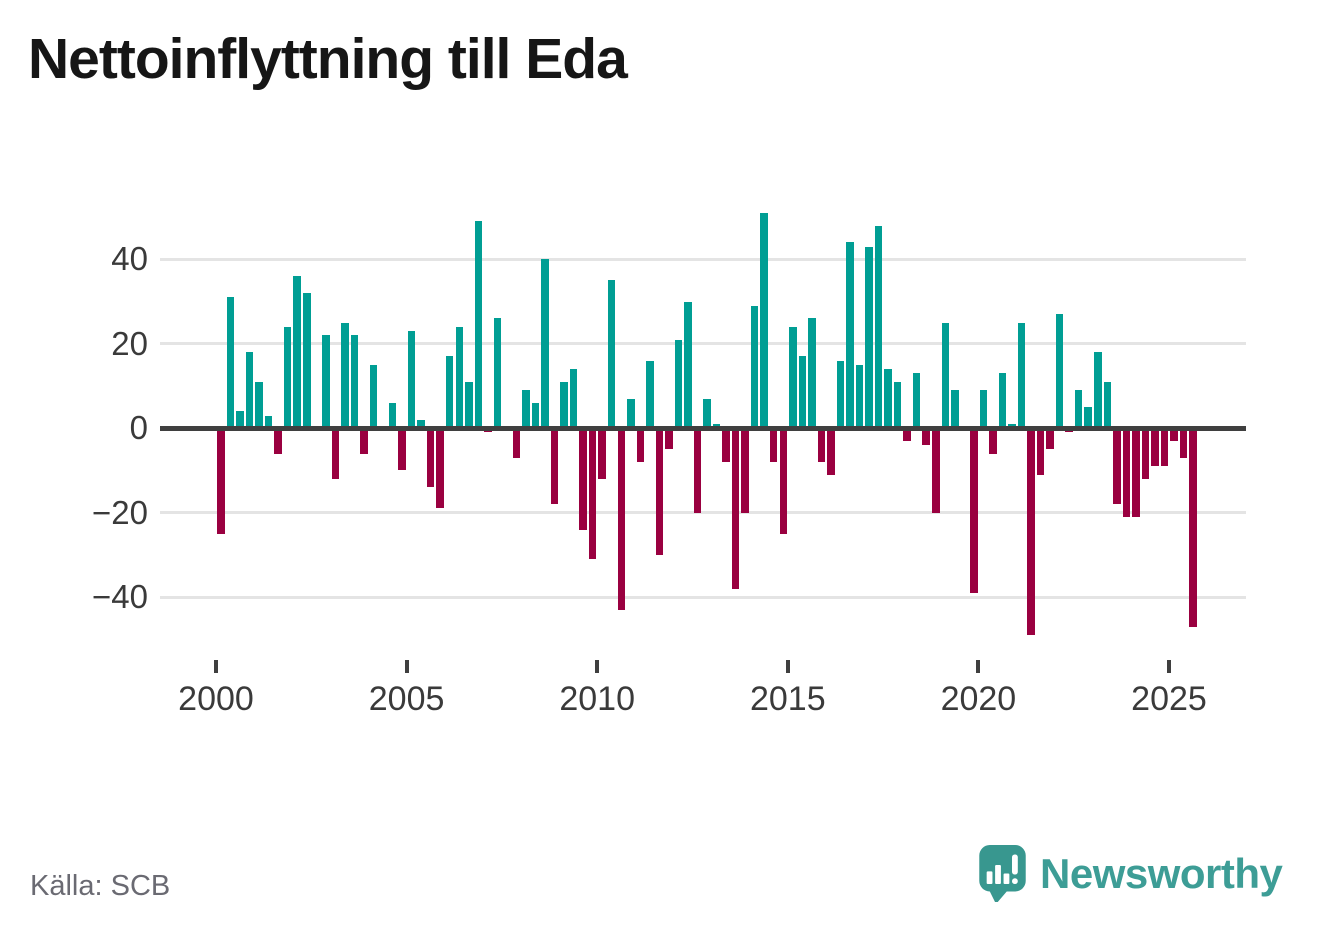 This screenshot has width=1322, height=939. What do you see at coordinates (216, 699) in the screenshot?
I see `x-tick-label: 2000` at bounding box center [216, 699].